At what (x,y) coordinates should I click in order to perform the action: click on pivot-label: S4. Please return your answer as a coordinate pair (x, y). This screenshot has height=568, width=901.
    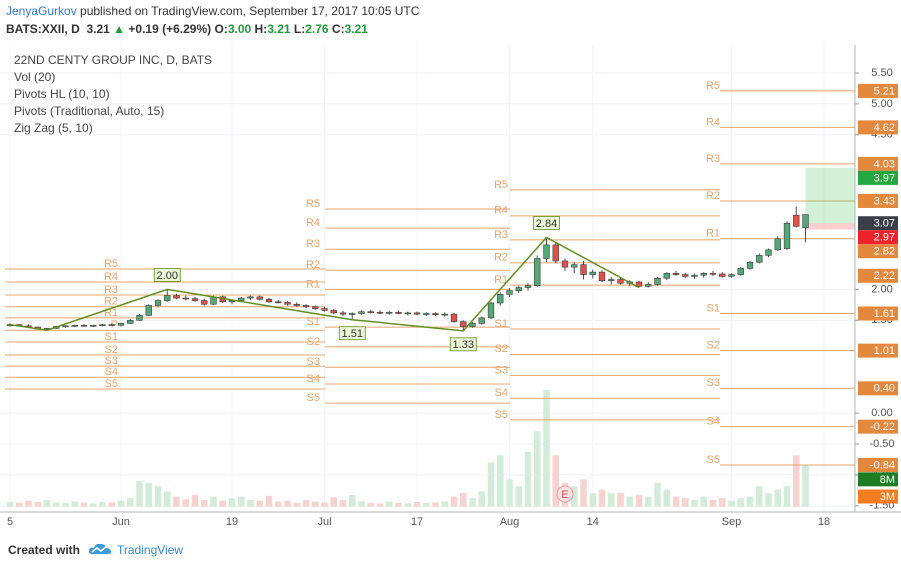
    Looking at the image, I should click on (313, 379).